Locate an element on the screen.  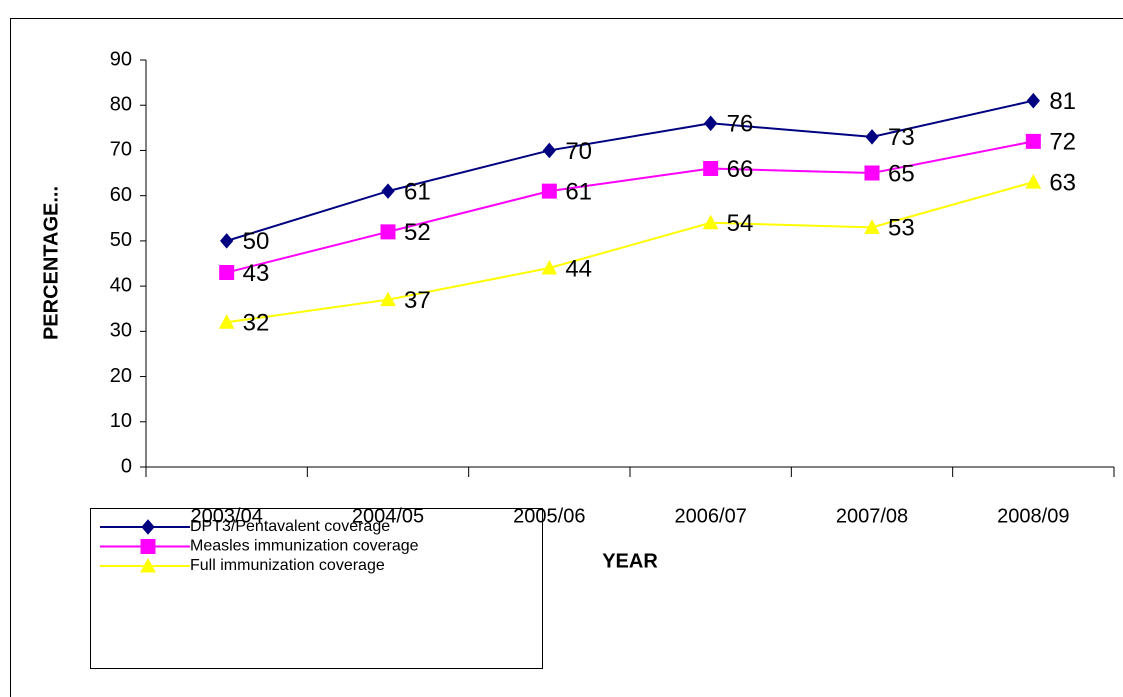
data-label: 32 is located at coordinates (256, 323).